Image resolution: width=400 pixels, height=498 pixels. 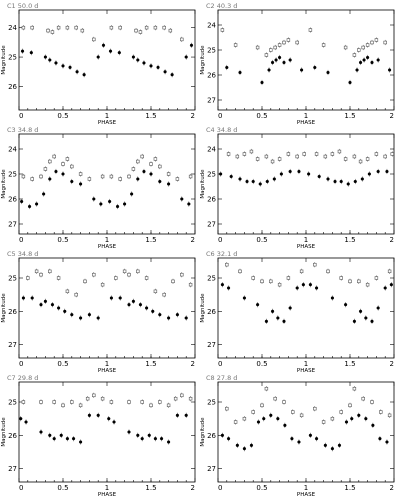 I want to click on panel-title: C5 34.8 d, so click(x=22, y=254).